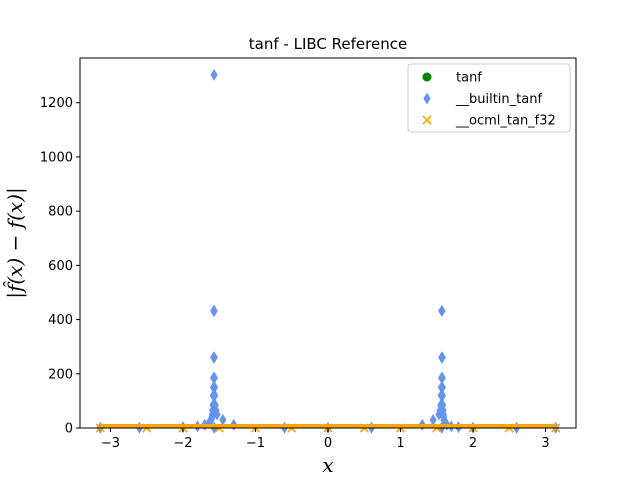 The width and height of the screenshot is (640, 480). Describe the element at coordinates (498, 99) in the screenshot. I see `legend-label: __builtin_tanf` at that location.